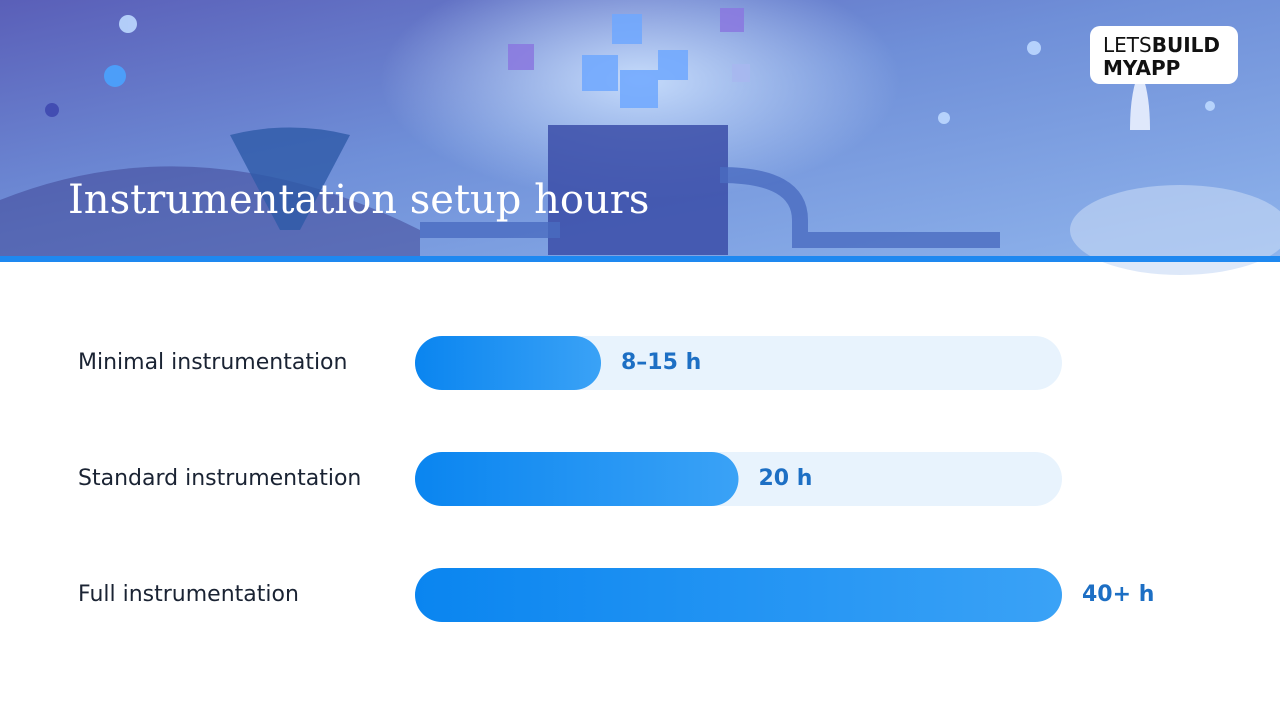  Describe the element at coordinates (661, 362) in the screenshot. I see `value-label: 8–15 h` at that location.